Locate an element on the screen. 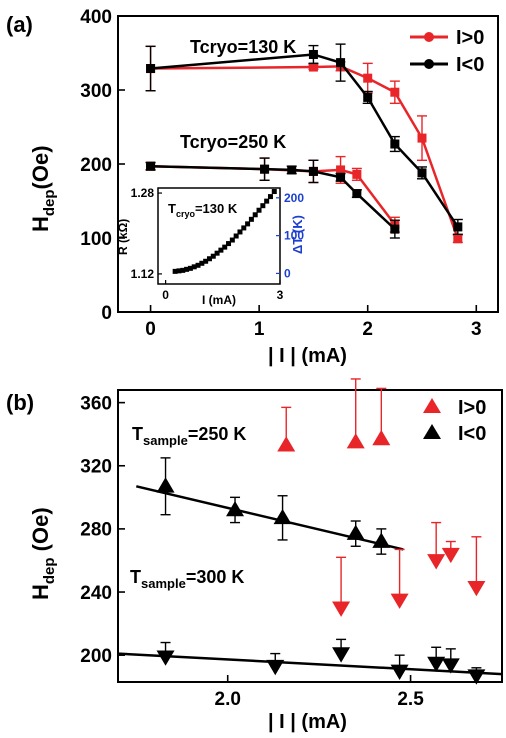 The height and width of the screenshot is (738, 506). xlabel-b: | I | (mA) is located at coordinates (307, 722).